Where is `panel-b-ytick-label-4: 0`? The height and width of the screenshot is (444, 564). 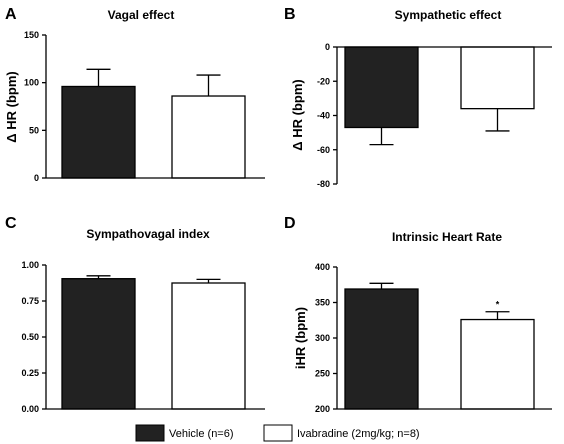
panel-b-ytick-label-4: 0 is located at coordinates (327, 47).